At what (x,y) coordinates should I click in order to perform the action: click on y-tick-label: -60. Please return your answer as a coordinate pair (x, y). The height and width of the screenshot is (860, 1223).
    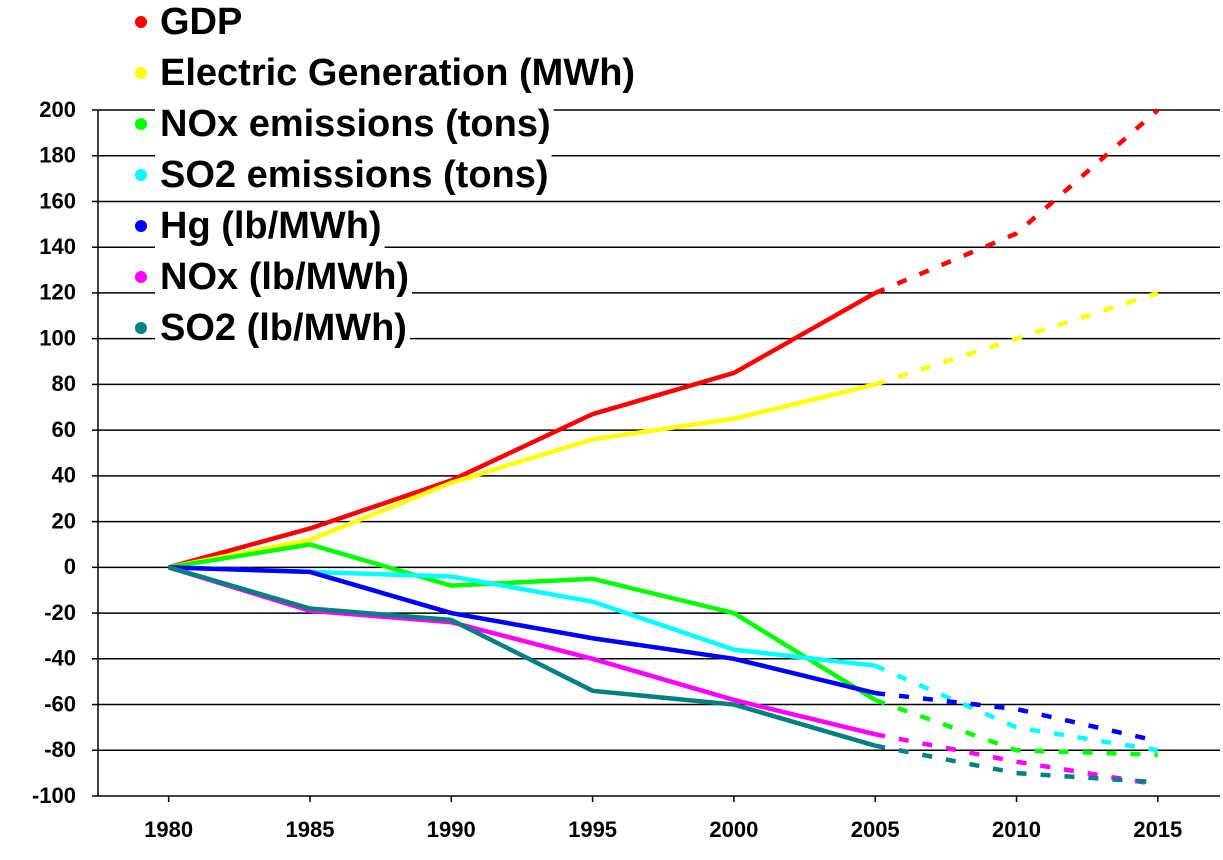
    Looking at the image, I should click on (60, 703).